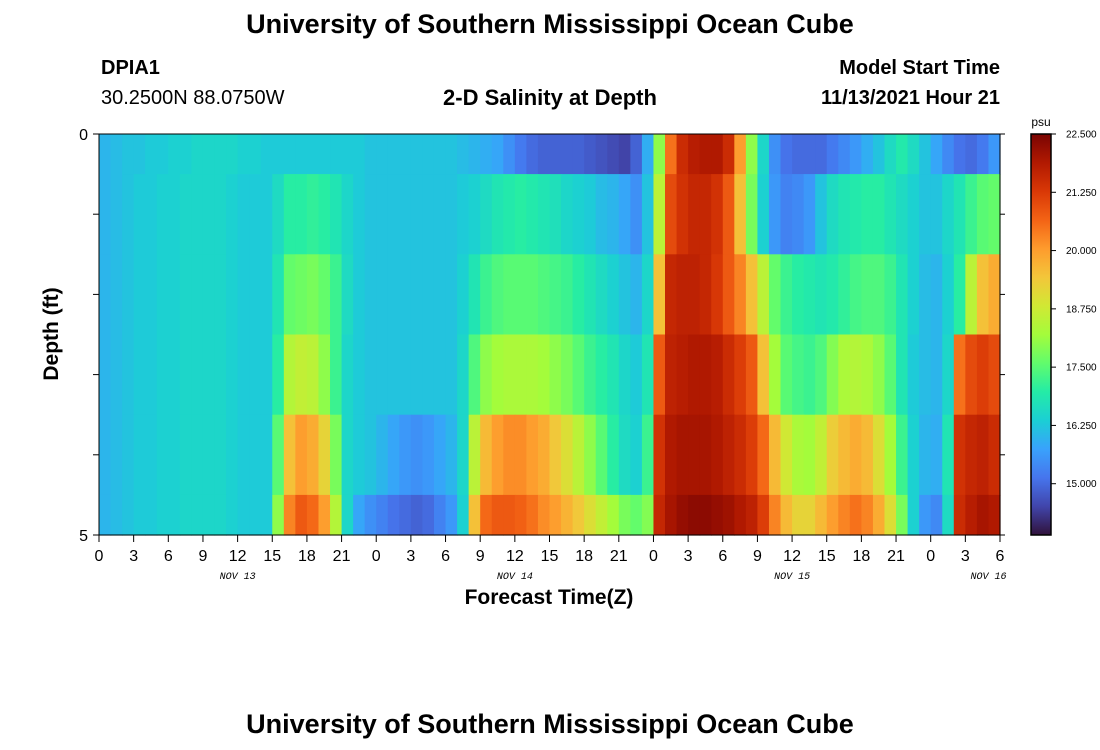 The height and width of the screenshot is (750, 1100). What do you see at coordinates (1081, 368) in the screenshot?
I see `colorbar-tick-label: 17.500` at bounding box center [1081, 368].